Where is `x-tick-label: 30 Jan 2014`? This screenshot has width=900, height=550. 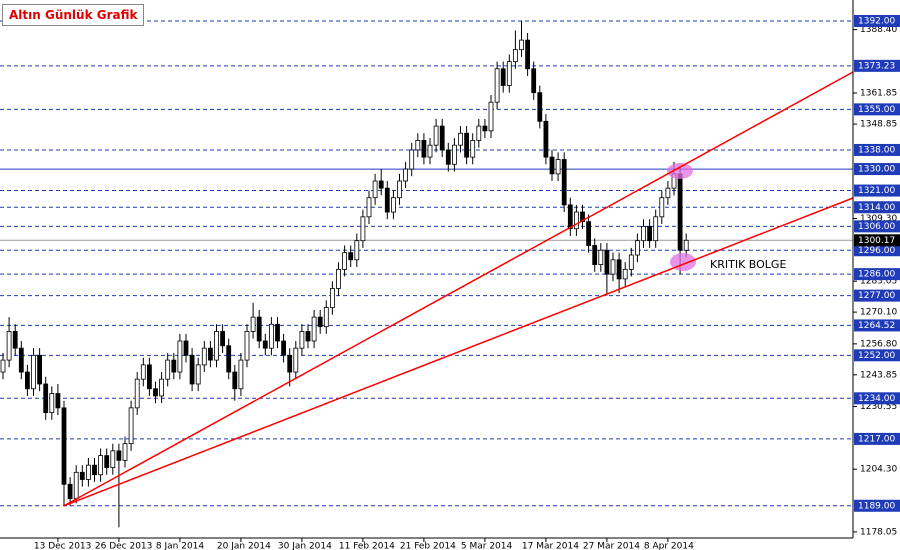 x-tick-label: 30 Jan 2014 is located at coordinates (305, 546).